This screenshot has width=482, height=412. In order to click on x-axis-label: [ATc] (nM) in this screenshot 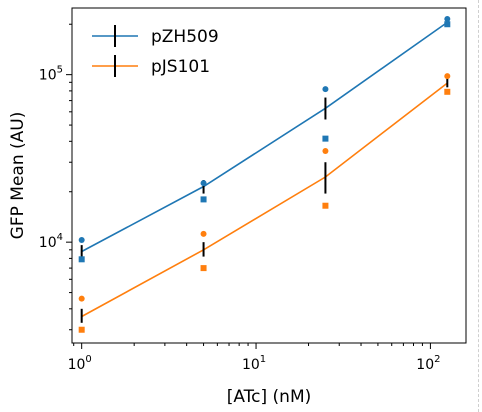, I will do `click(269, 397)`.